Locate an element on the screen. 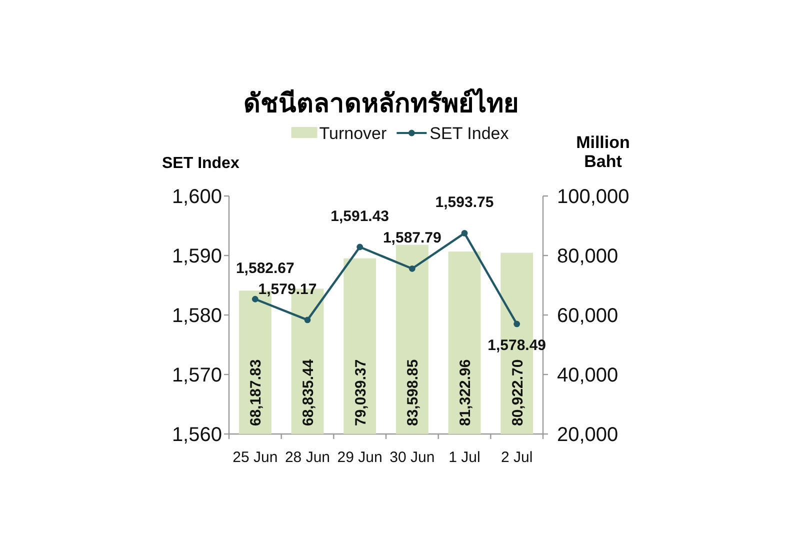 This screenshot has height=546, width=800. x-tick-label: 25 Jun is located at coordinates (255, 457).